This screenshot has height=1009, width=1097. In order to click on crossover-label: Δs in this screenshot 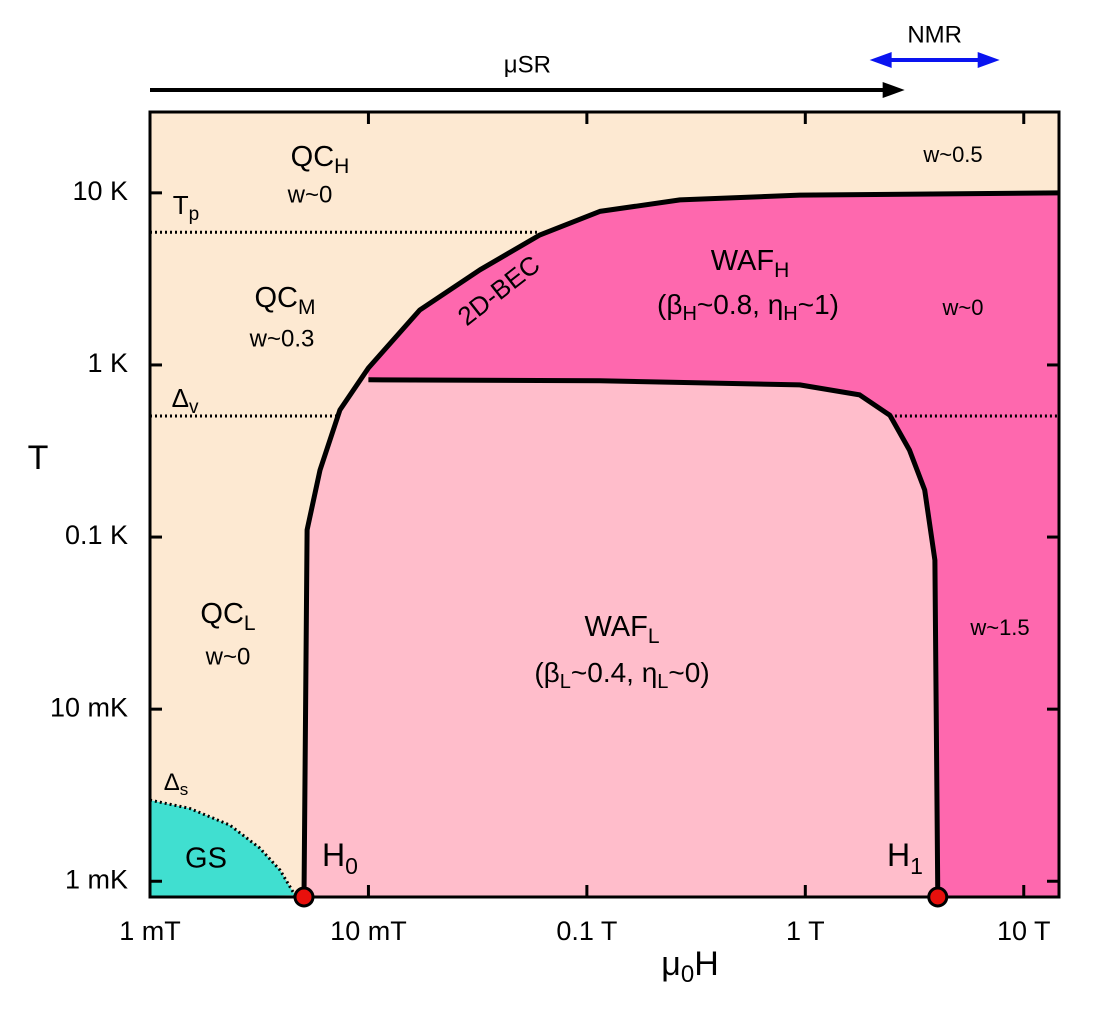, I will do `click(176, 784)`.